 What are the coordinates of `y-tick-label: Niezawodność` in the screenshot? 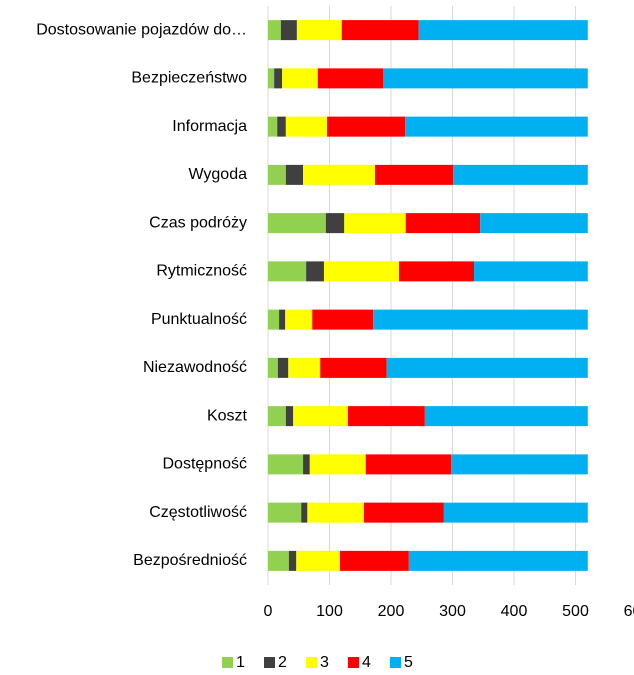 It's located at (195, 367).